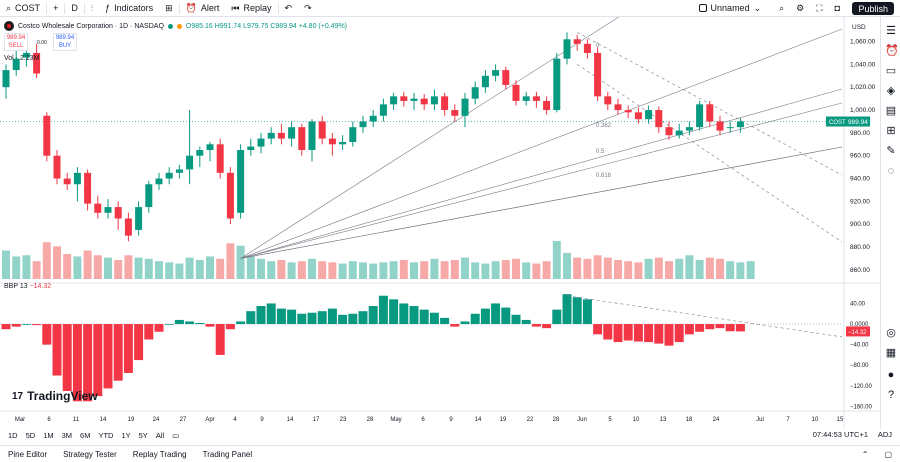 Image resolution: width=900 pixels, height=462 pixels. I want to click on publish-button: Publish, so click(873, 8).